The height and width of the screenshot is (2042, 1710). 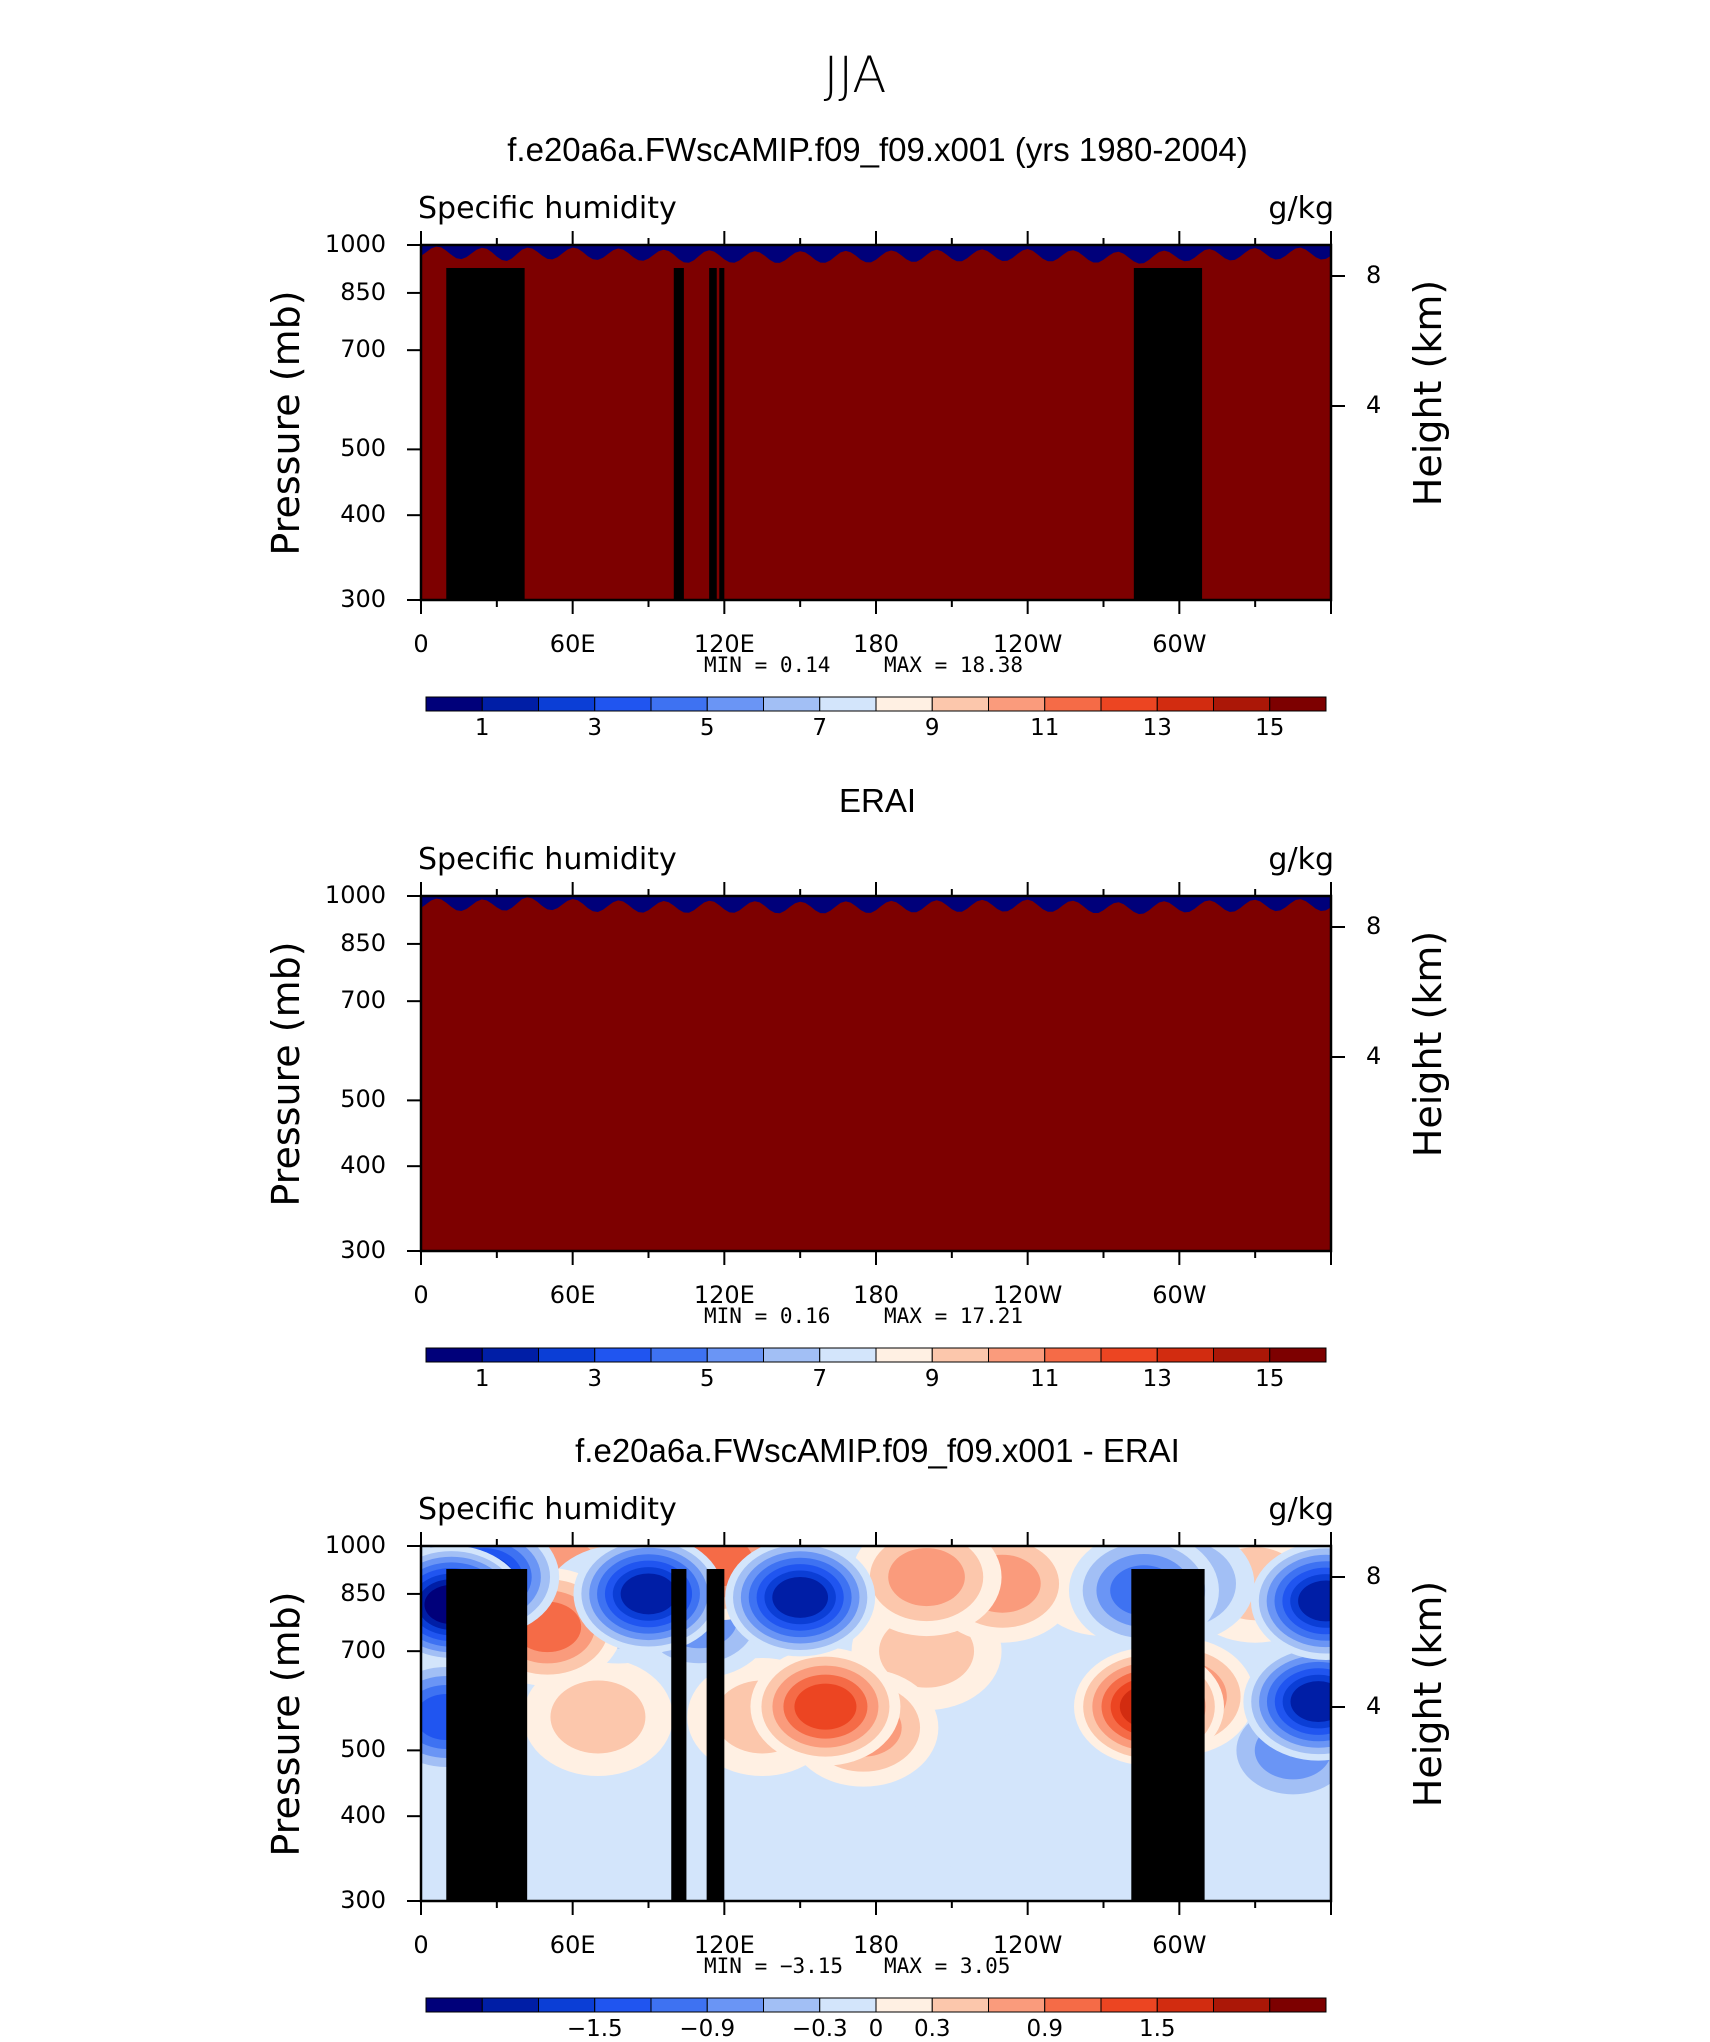 I want to click on panel-title: f.e20a6a.FWscAMIP.f09_f09.x001 - ERAI, so click(x=877, y=1450).